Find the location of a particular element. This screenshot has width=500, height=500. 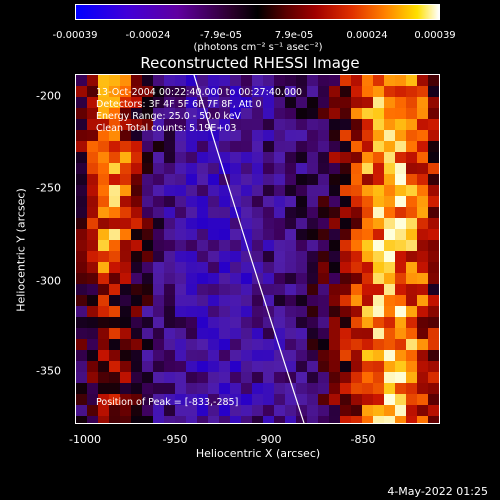

colorbar-tick-label: 0.00024 is located at coordinates (367, 35).